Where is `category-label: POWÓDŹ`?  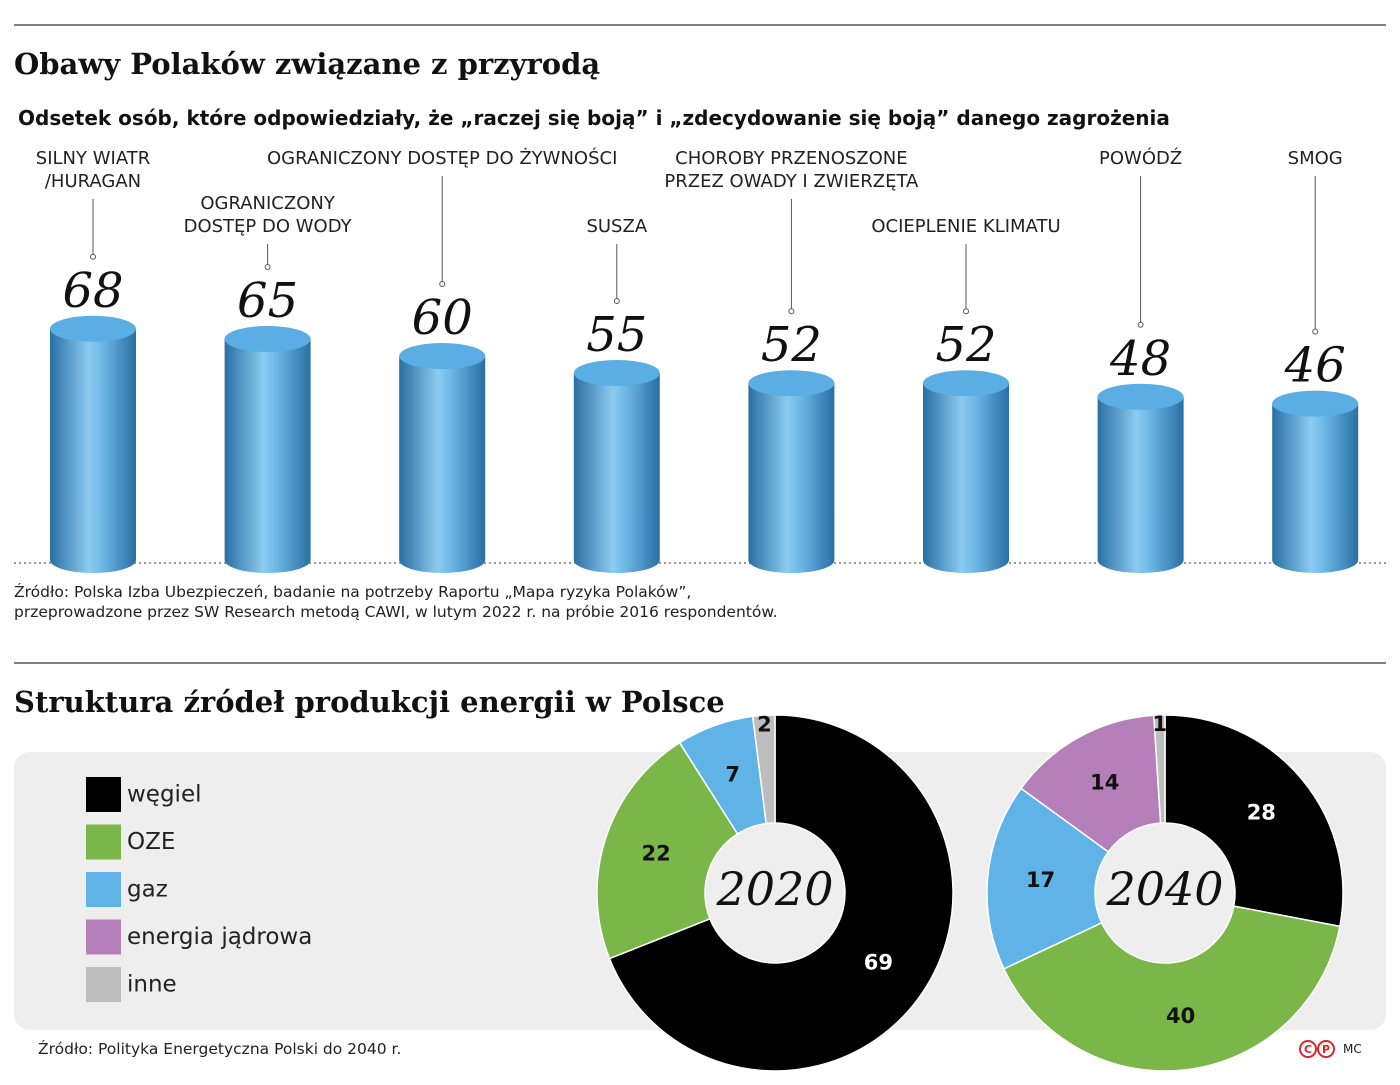
category-label: POWÓDŹ is located at coordinates (1141, 158).